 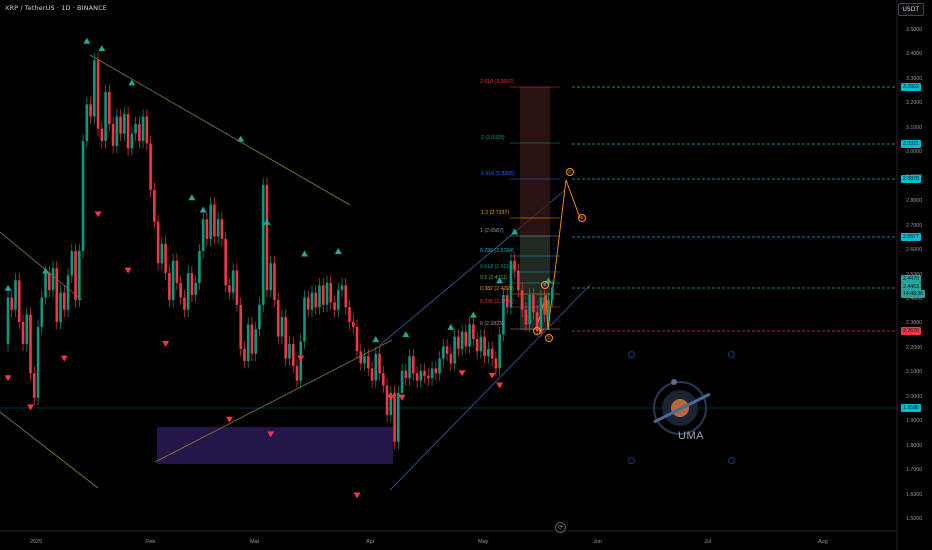 What do you see at coordinates (910, 9) in the screenshot?
I see `currency-button: USDT` at bounding box center [910, 9].